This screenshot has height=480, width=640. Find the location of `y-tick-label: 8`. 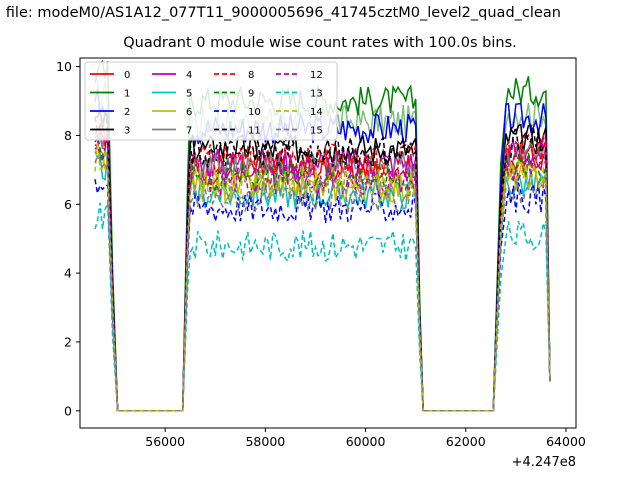

y-tick-label: 8 is located at coordinates (68, 135).